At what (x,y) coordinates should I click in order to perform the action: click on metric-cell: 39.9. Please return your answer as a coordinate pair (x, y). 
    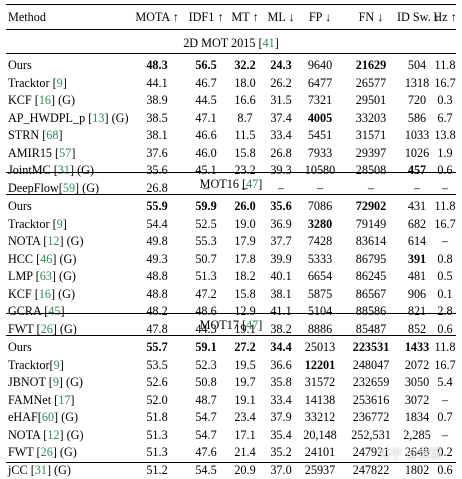
    Looking at the image, I should click on (281, 258).